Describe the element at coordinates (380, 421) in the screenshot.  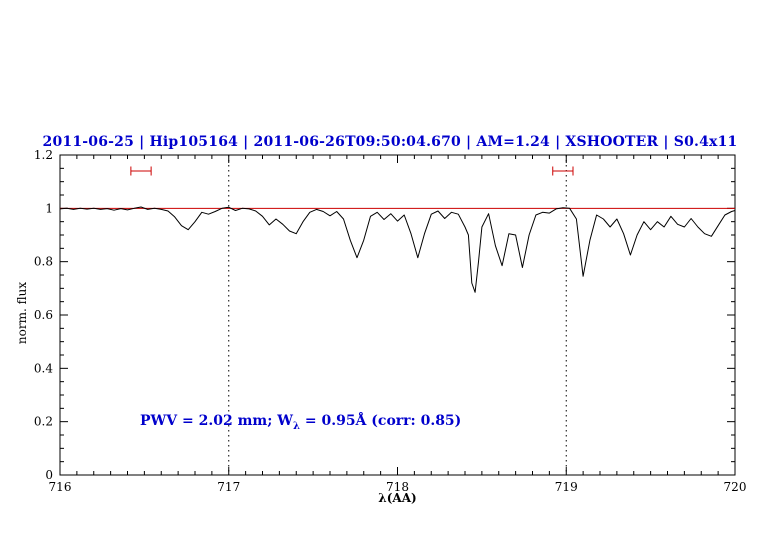
I see `pwv-annotation-post: = 0.95Å (corr: 0.85)` at that location.